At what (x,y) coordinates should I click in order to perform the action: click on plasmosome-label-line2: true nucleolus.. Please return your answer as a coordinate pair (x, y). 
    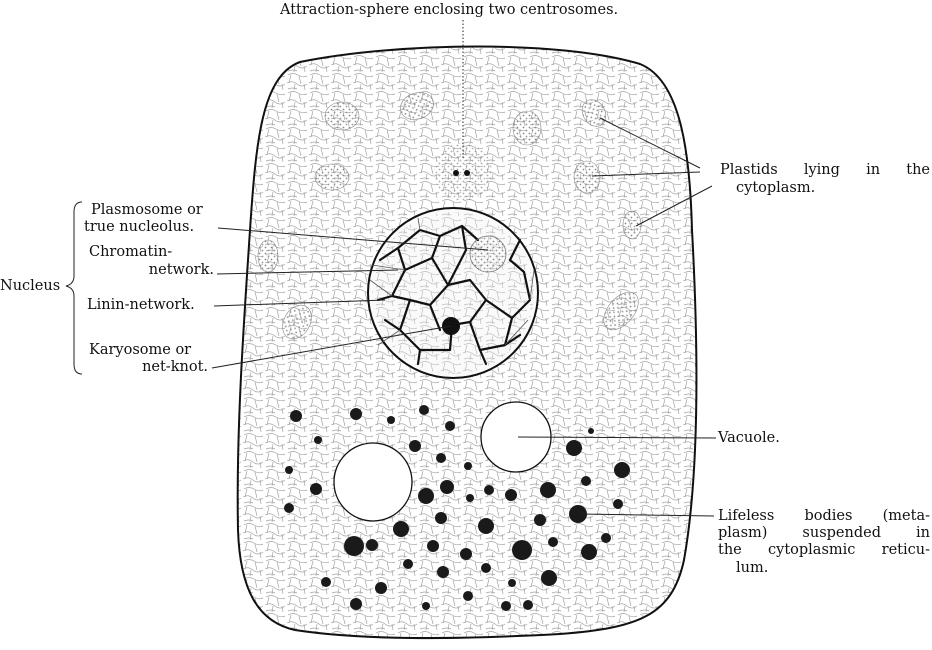
    Looking at the image, I should click on (139, 227).